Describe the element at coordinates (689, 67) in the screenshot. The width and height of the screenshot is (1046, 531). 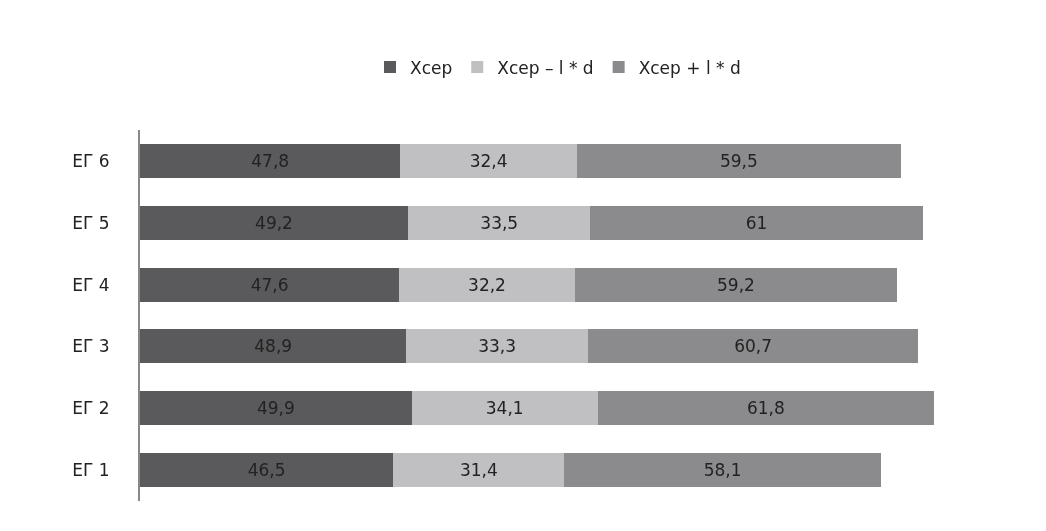
I see `legend-label: Хсер + l * d` at that location.